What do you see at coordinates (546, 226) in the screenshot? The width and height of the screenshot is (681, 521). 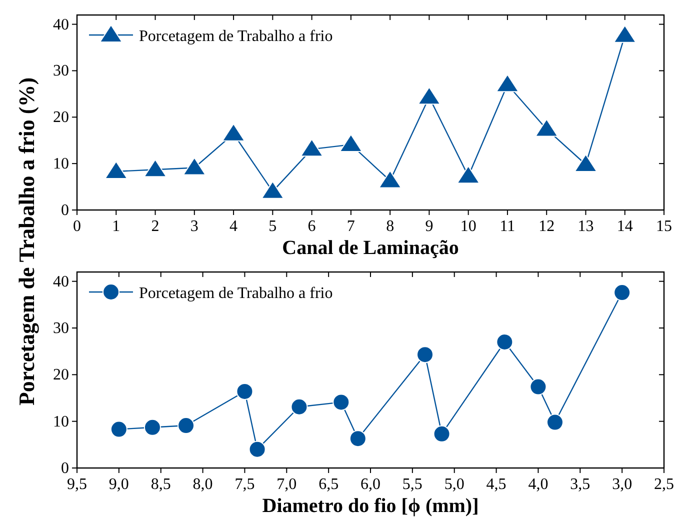 I see `x-tick-label: 12` at bounding box center [546, 226].